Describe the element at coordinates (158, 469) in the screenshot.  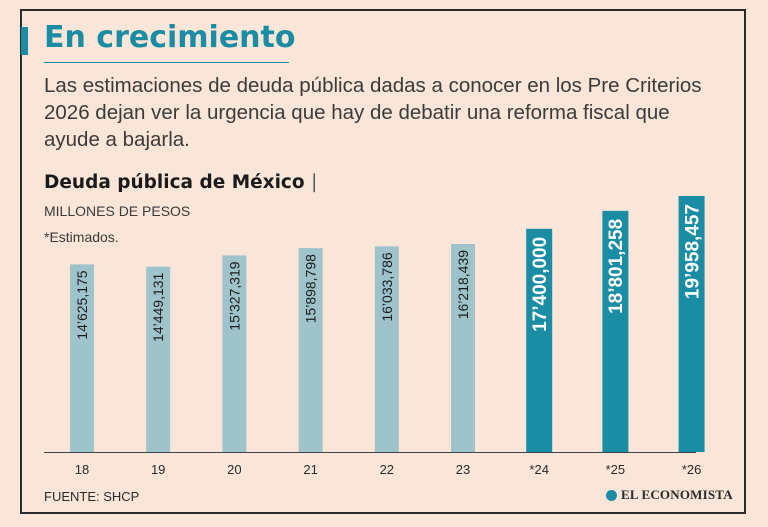
I see `x-tick-label: 19` at that location.